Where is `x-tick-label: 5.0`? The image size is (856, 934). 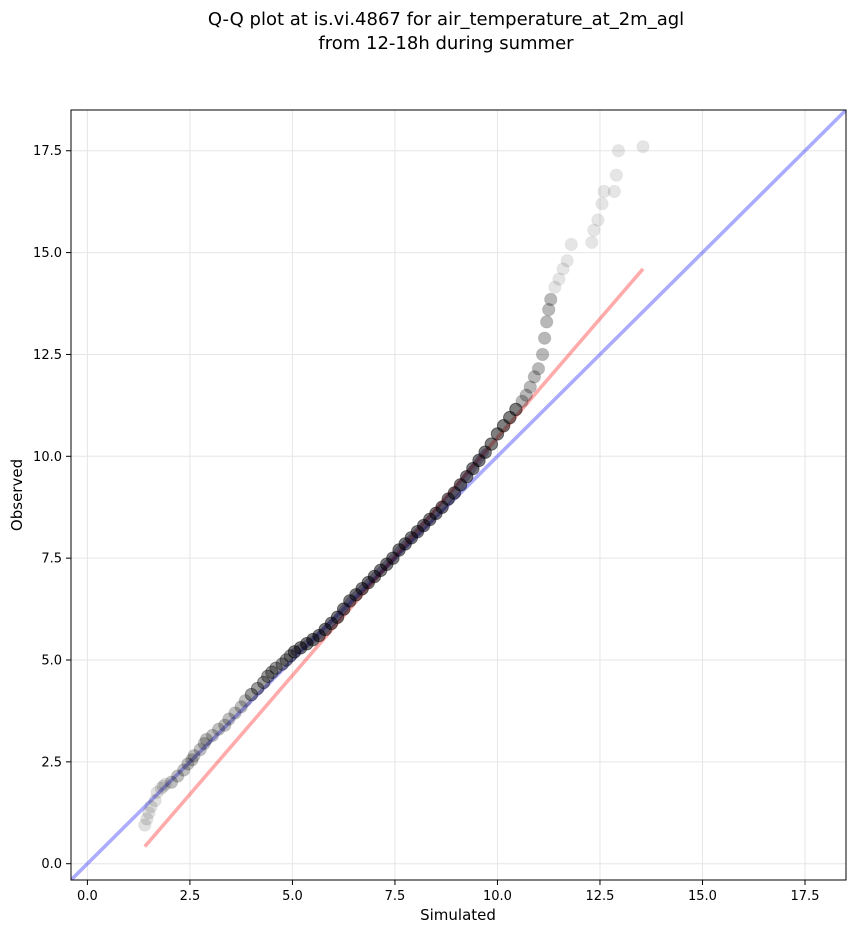 x-tick-label: 5.0 is located at coordinates (292, 896).